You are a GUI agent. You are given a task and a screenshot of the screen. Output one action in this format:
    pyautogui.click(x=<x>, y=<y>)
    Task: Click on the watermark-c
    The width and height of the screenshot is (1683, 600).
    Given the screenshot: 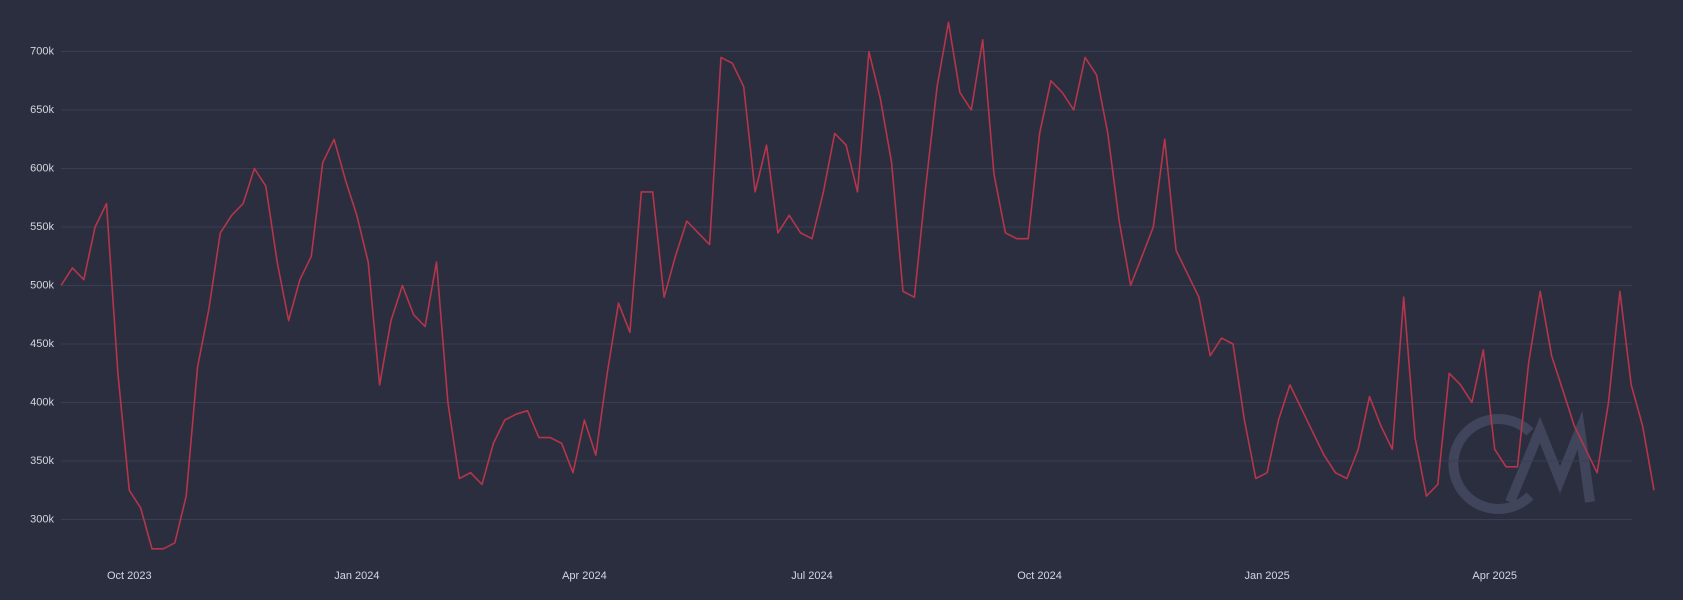 What is the action you would take?
    pyautogui.click(x=1491, y=464)
    